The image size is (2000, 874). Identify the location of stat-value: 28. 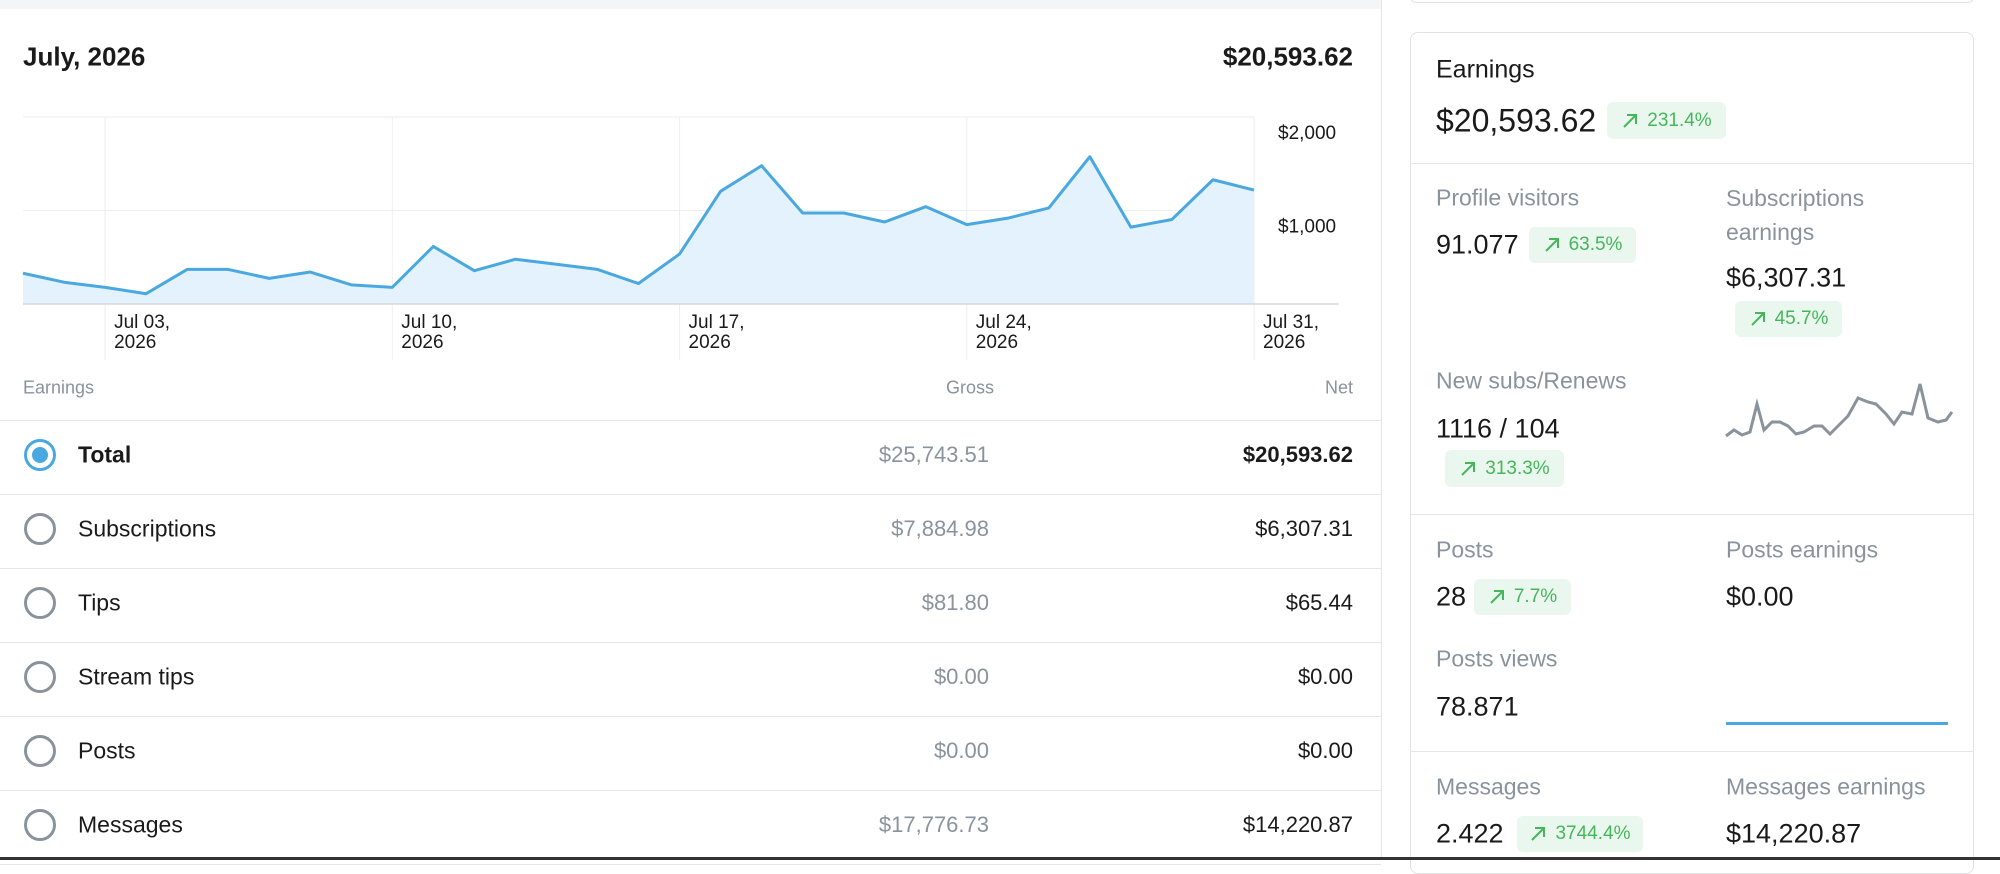
(1451, 596).